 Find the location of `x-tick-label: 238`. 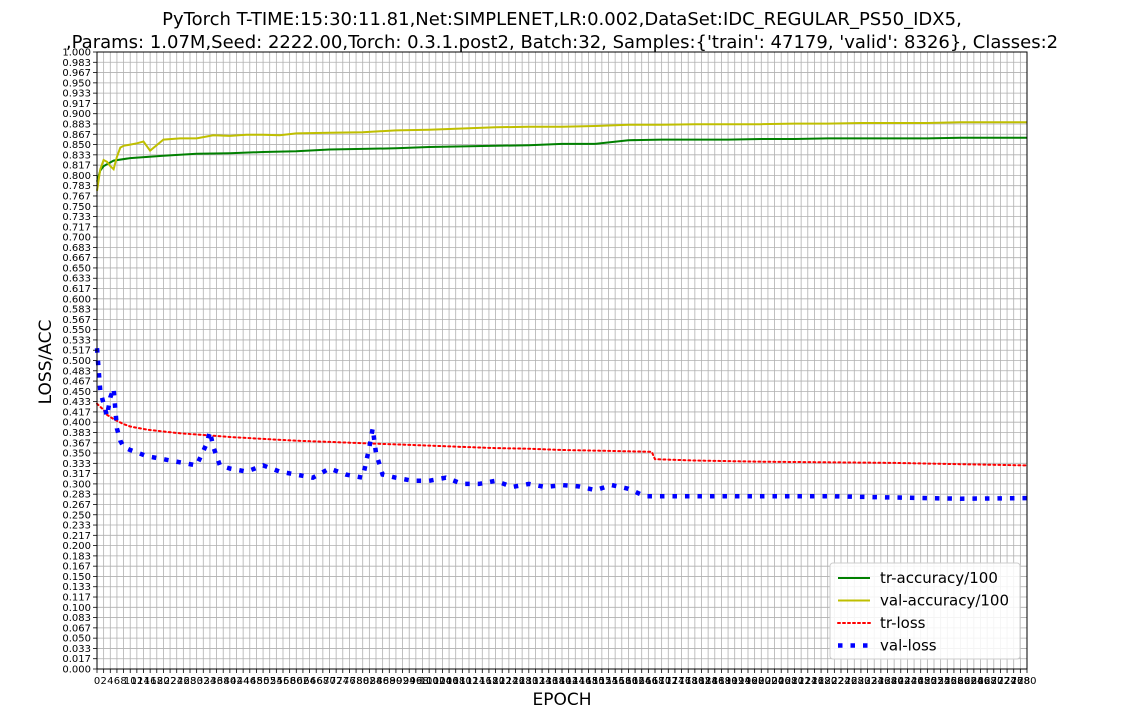

x-tick-label: 238 is located at coordinates (887, 681).